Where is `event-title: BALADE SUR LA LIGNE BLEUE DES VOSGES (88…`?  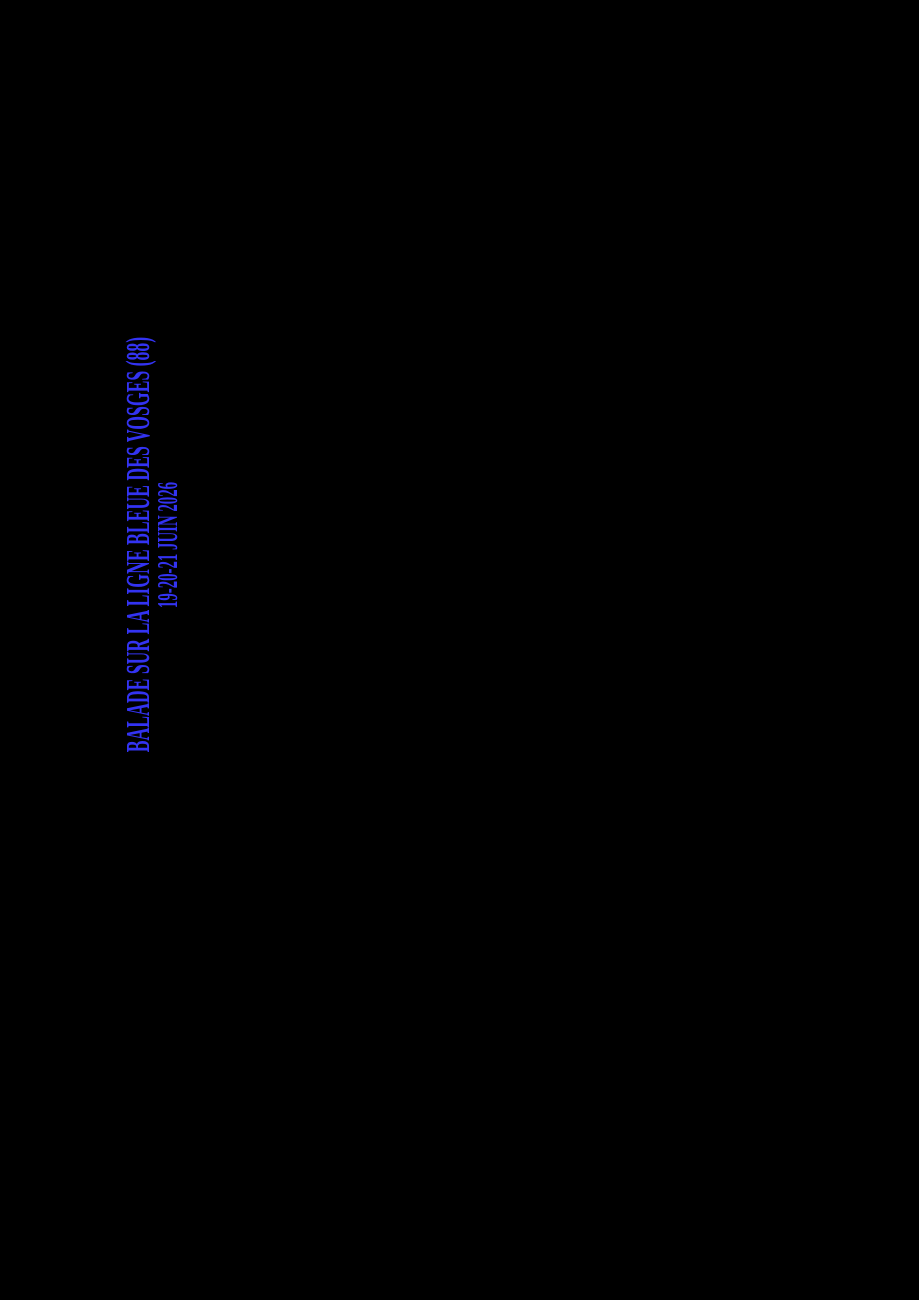
event-title: BALADE SUR LA LIGNE BLEUE DES VOSGES (88… is located at coordinates (138, 545).